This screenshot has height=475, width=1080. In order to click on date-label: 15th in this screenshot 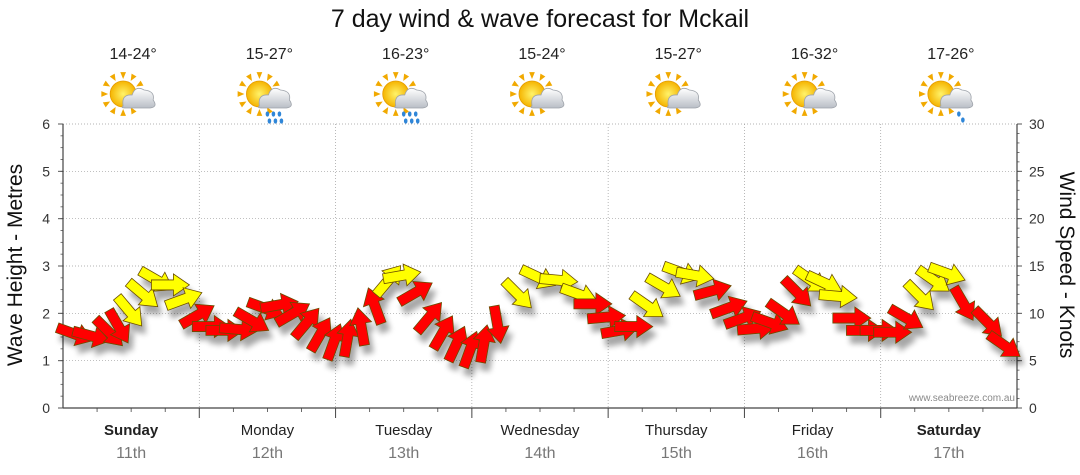, I will do `click(676, 453)`.